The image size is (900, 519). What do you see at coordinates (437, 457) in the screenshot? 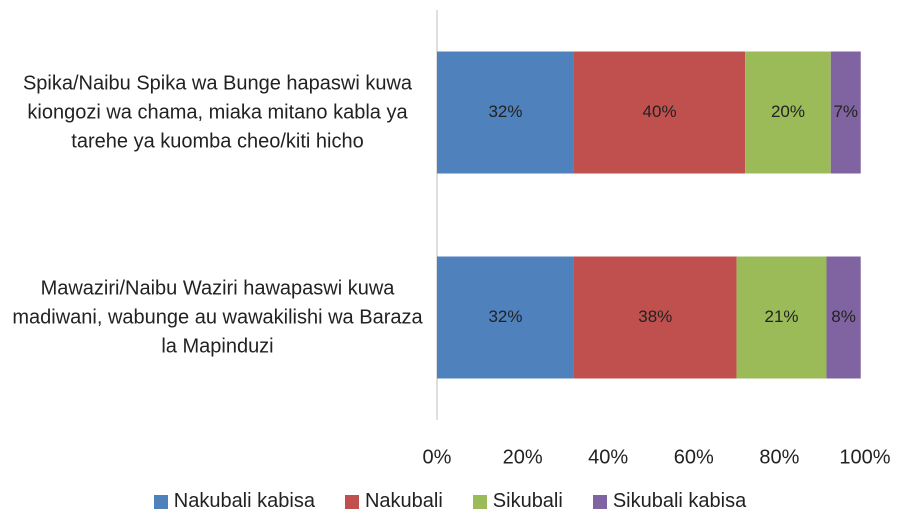
I see `x-tick-label: 0%` at bounding box center [437, 457].